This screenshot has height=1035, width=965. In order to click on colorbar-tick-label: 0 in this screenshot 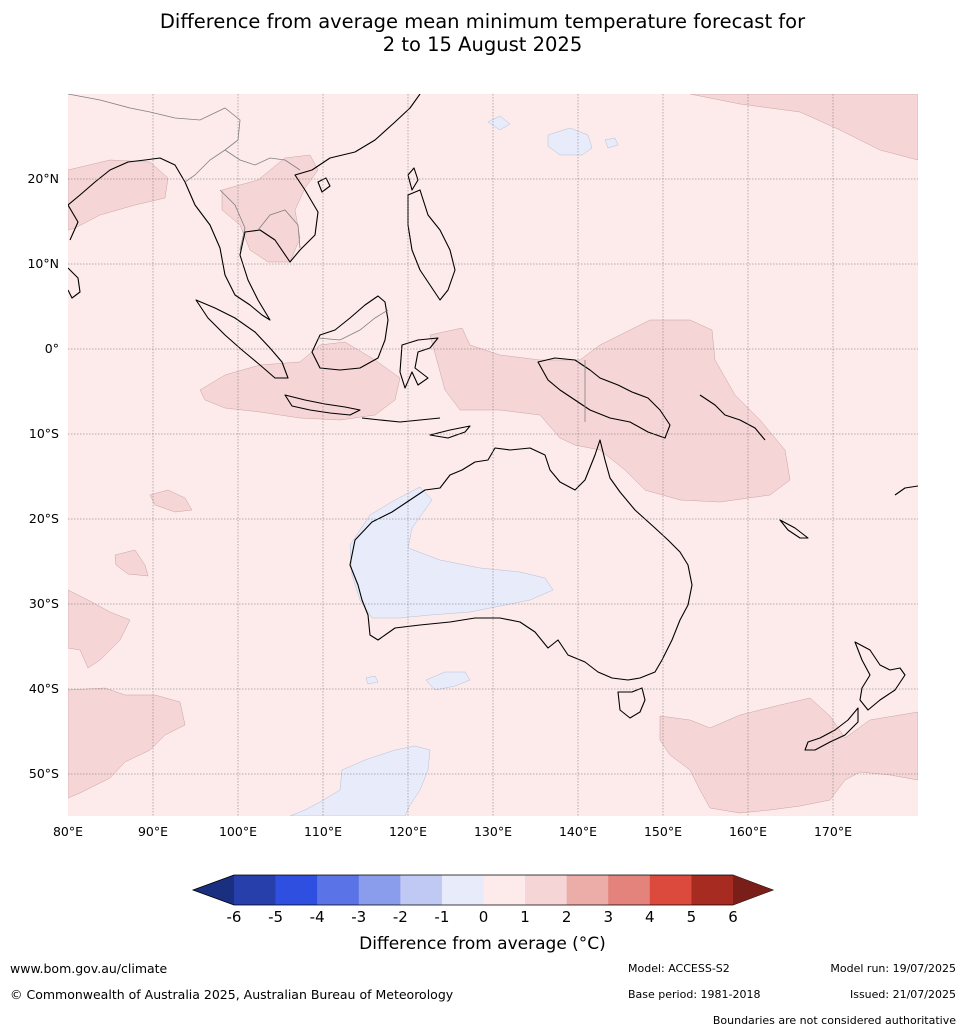, I will do `click(484, 917)`.